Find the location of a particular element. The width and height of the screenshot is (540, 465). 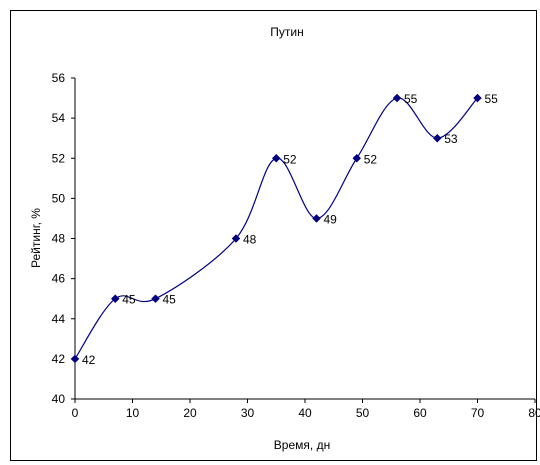

y-tick-label: 52 is located at coordinates (59, 158).